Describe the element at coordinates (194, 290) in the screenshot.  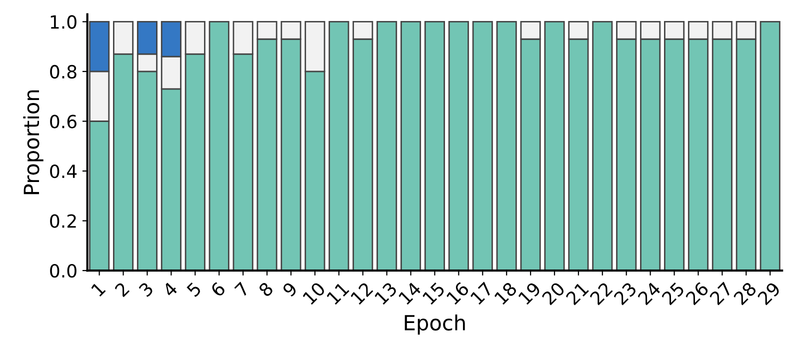
I see `x-tick-label: 5` at that location.